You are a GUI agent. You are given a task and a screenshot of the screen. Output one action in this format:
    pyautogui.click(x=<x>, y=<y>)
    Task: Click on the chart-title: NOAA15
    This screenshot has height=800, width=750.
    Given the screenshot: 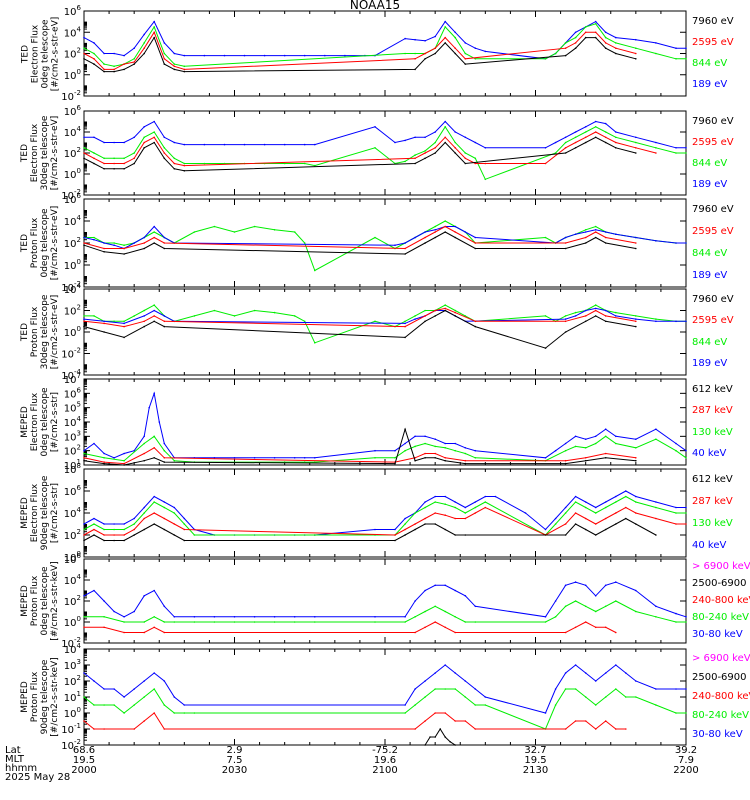 What is the action you would take?
    pyautogui.click(x=375, y=6)
    